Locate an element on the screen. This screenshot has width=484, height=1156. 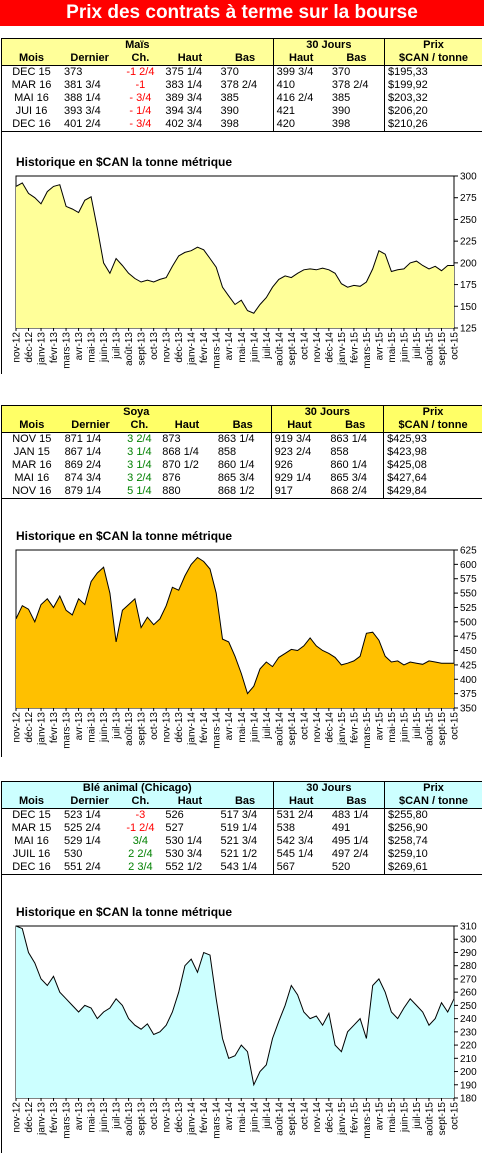
row-prix: $269,61 is located at coordinates (433, 868).